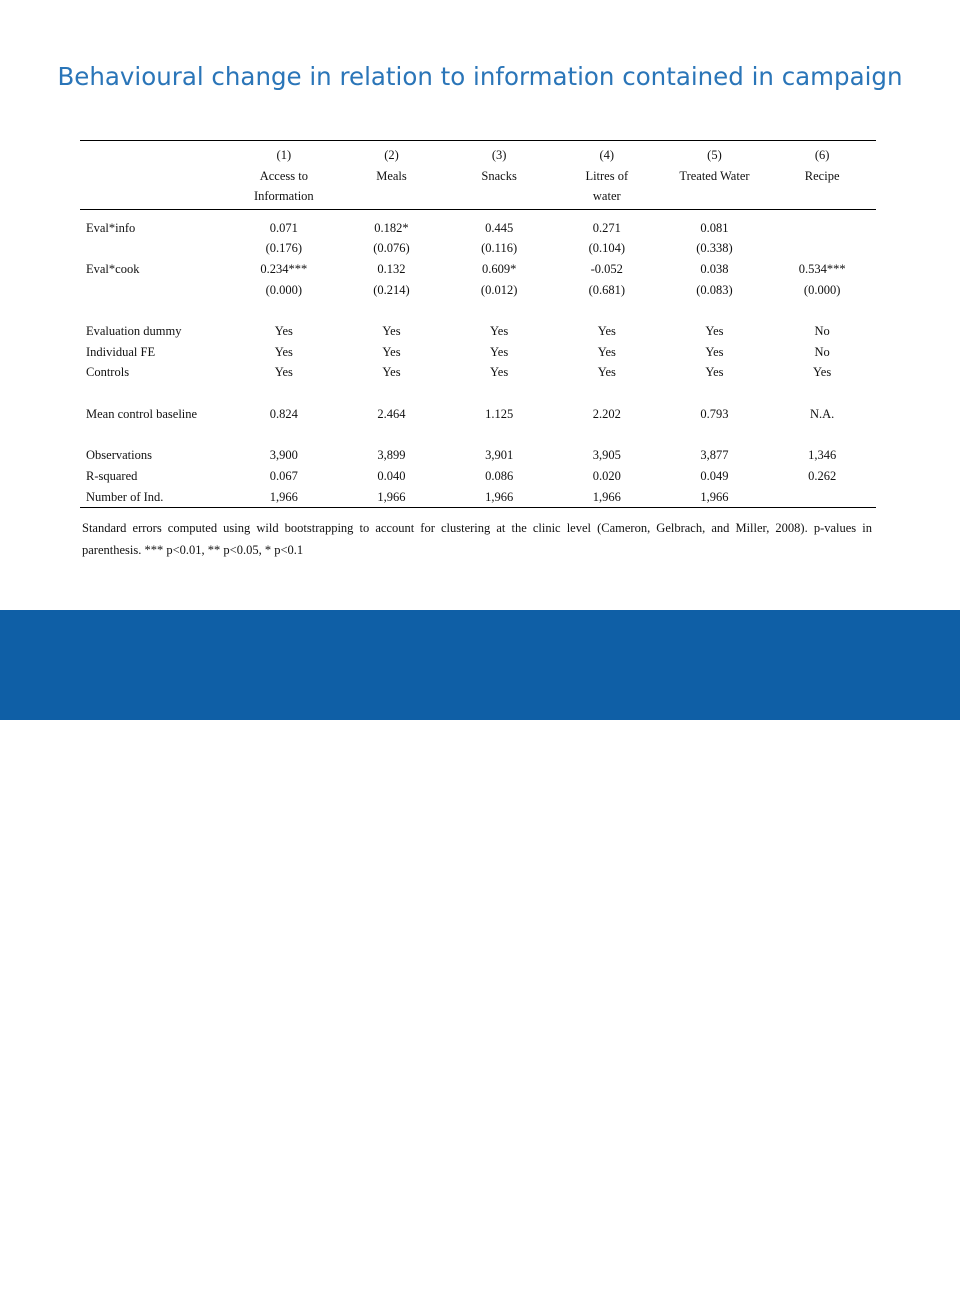  What do you see at coordinates (714, 289) in the screenshot?
I see `table-cell: (0.083)` at bounding box center [714, 289].